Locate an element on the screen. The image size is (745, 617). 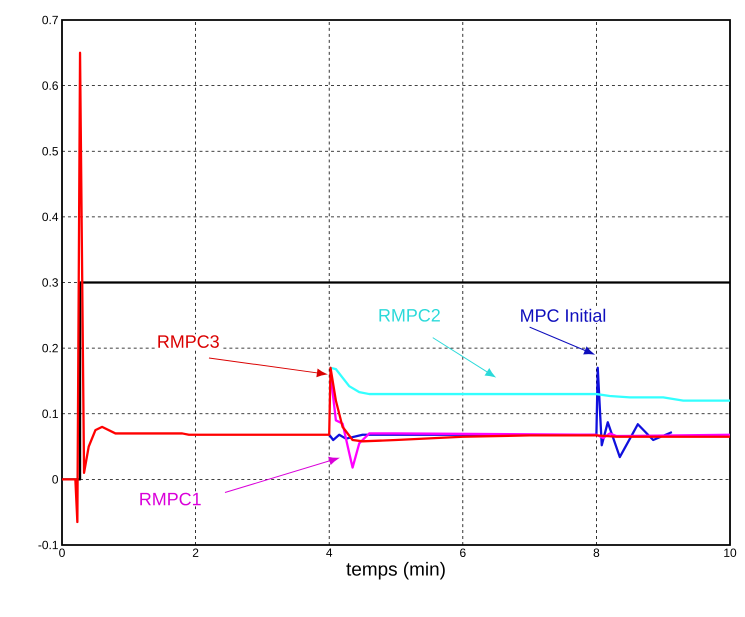
y-tick-label: 0.3 is located at coordinates (50, 282).